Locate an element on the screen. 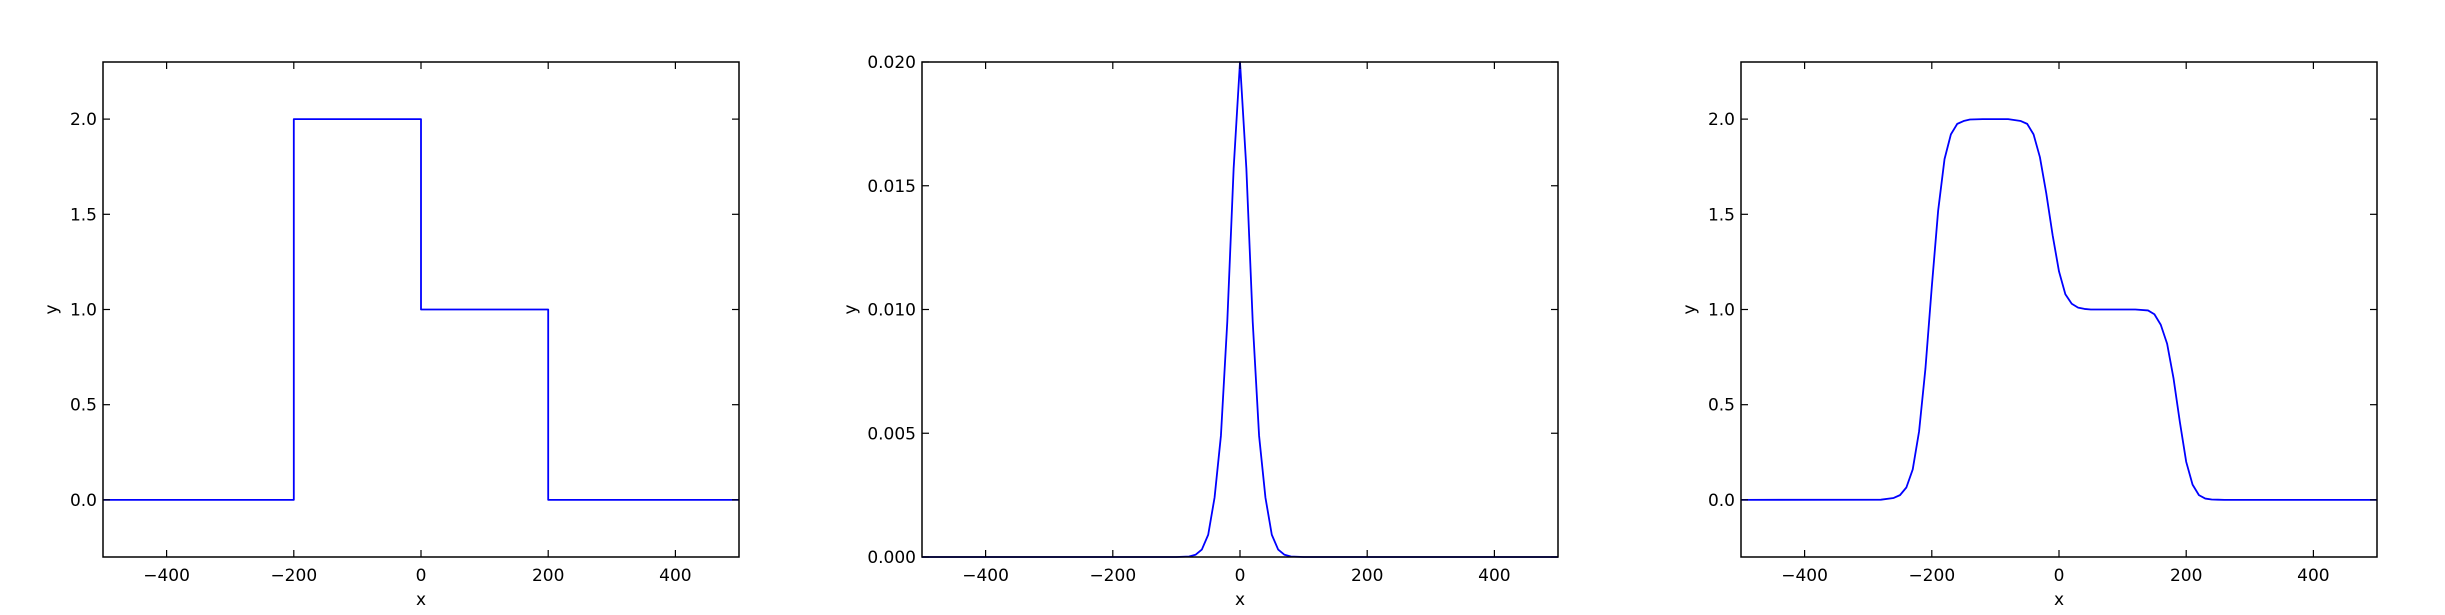 The height and width of the screenshot is (615, 2445). y-tick-label: 0.000 is located at coordinates (891, 558).